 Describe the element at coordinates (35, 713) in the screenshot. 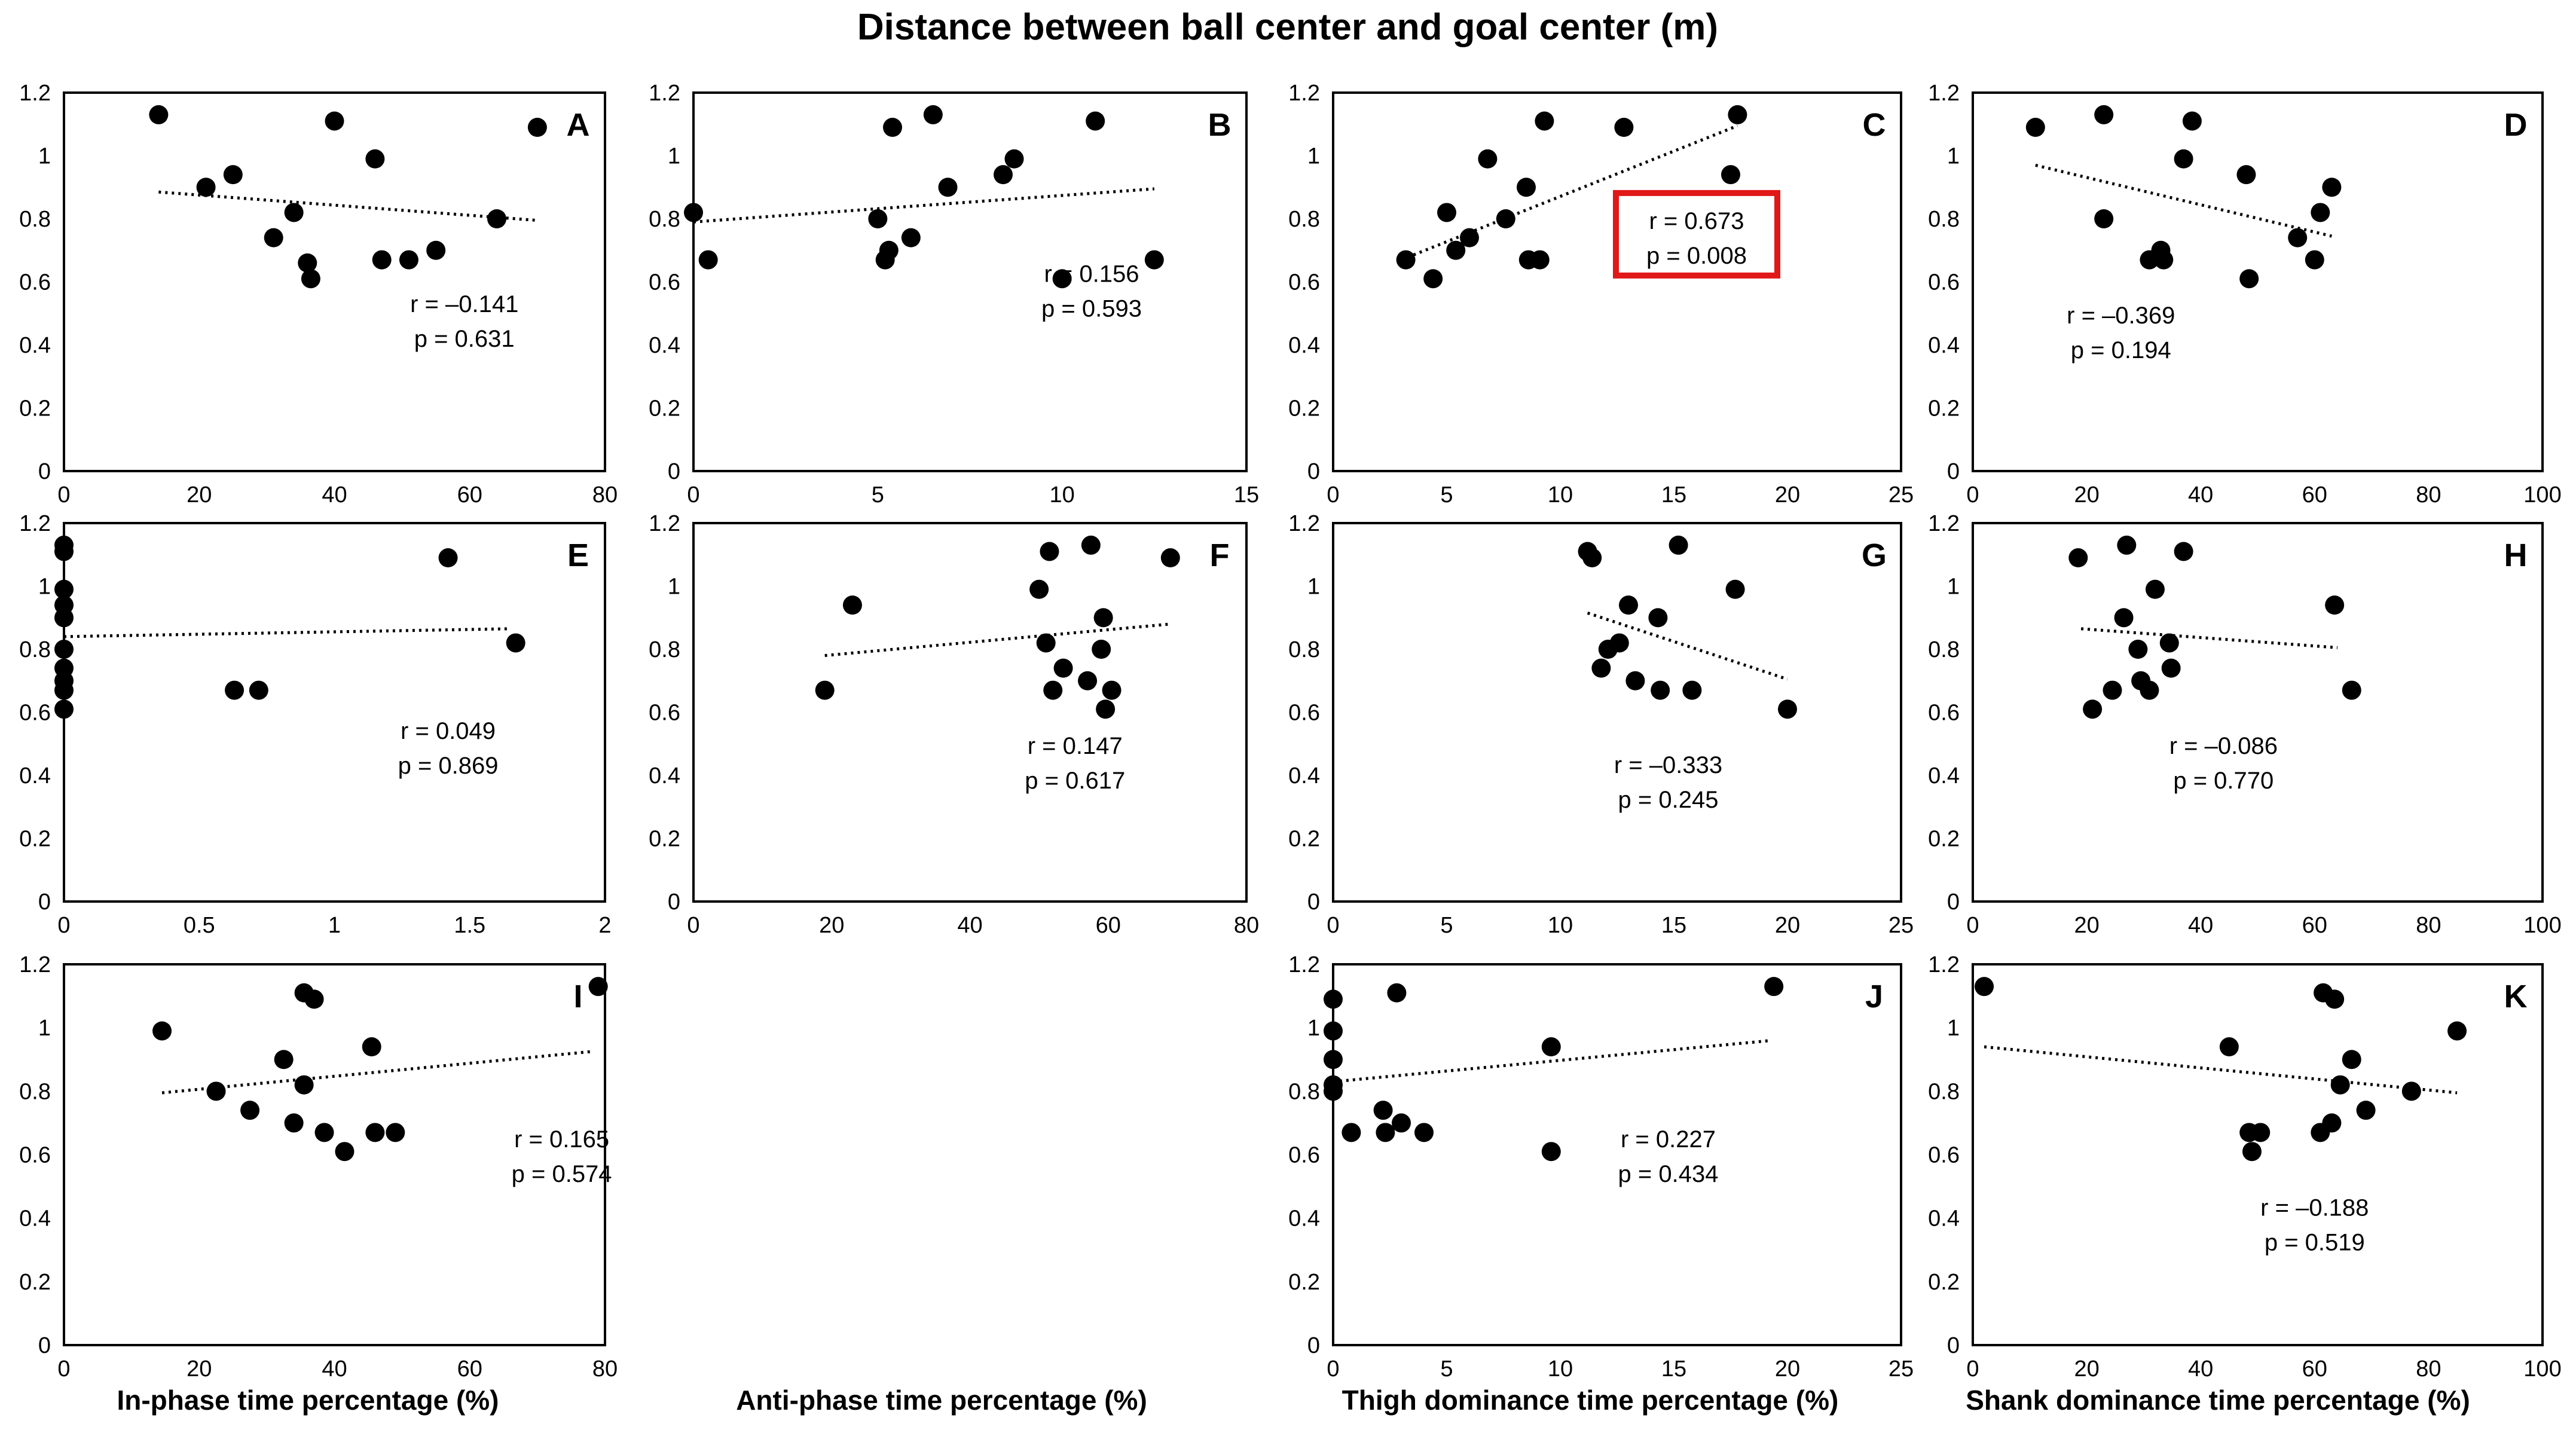

I see `panel-e-ytick: 0.6` at that location.